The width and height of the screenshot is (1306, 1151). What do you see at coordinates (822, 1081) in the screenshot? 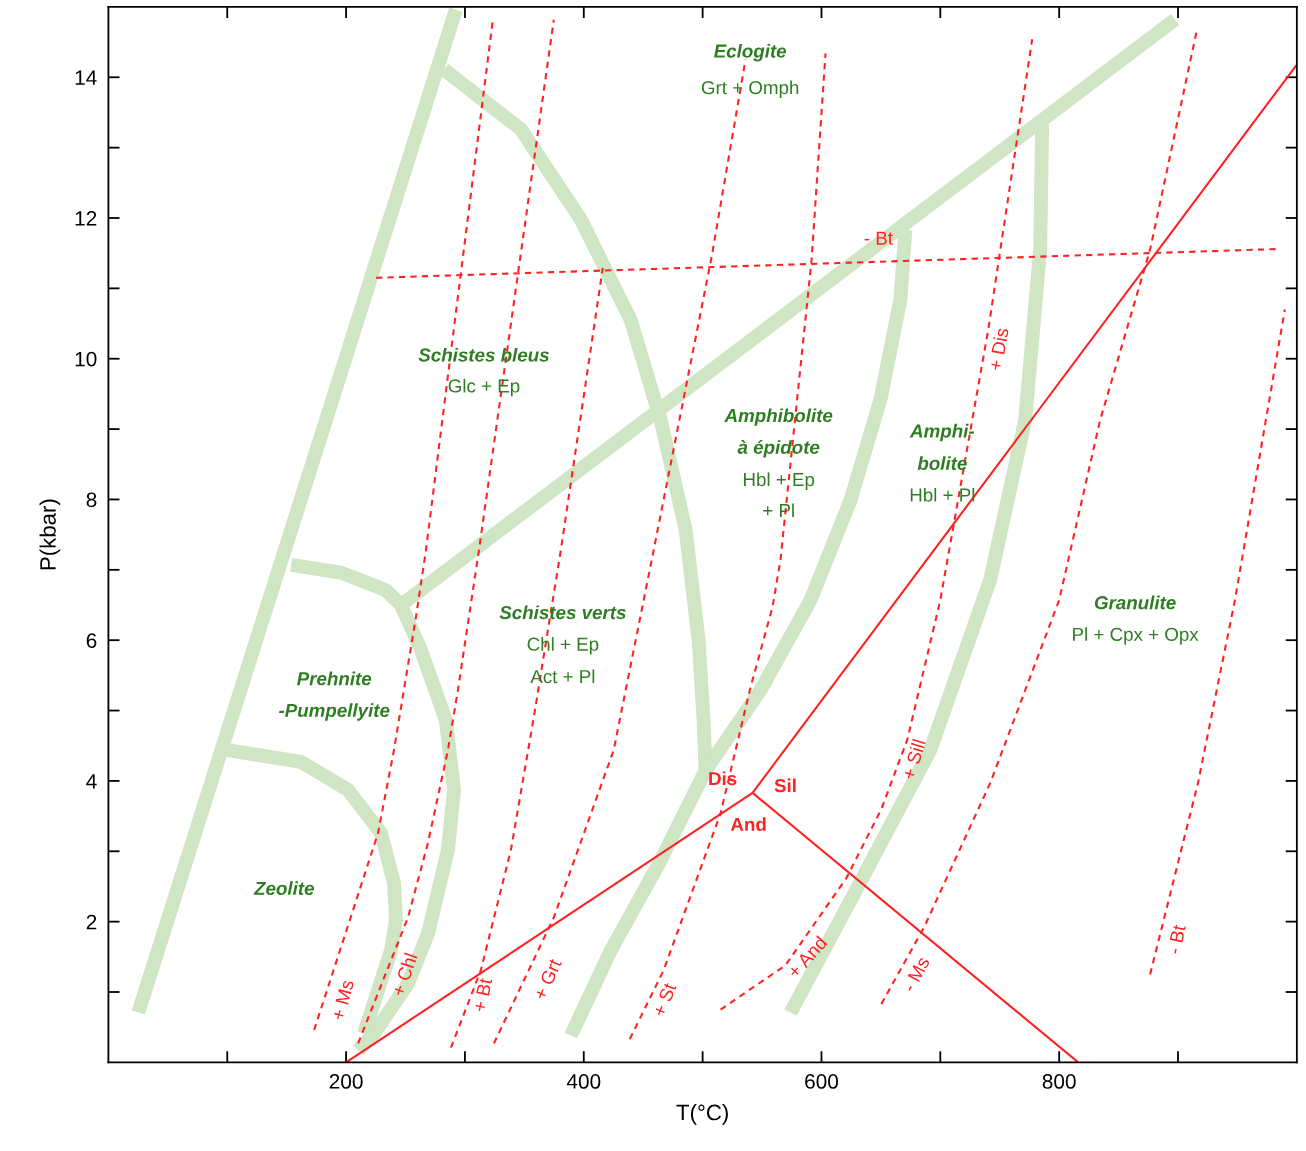
I see `x-tick-label: 600` at bounding box center [822, 1081].